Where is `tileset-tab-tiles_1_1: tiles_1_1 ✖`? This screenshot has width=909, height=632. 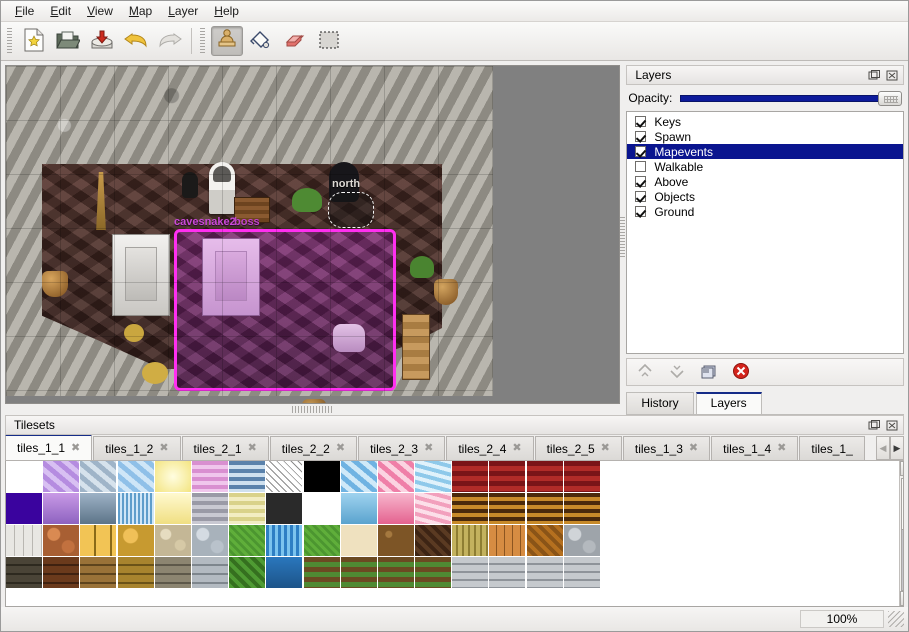 tileset-tab-tiles_1_1: tiles_1_1 ✖ is located at coordinates (49, 447).